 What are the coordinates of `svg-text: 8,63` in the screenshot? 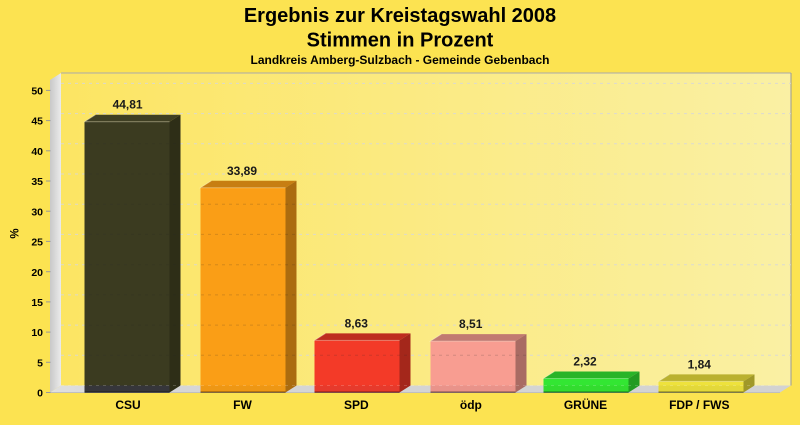 It's located at (357, 323).